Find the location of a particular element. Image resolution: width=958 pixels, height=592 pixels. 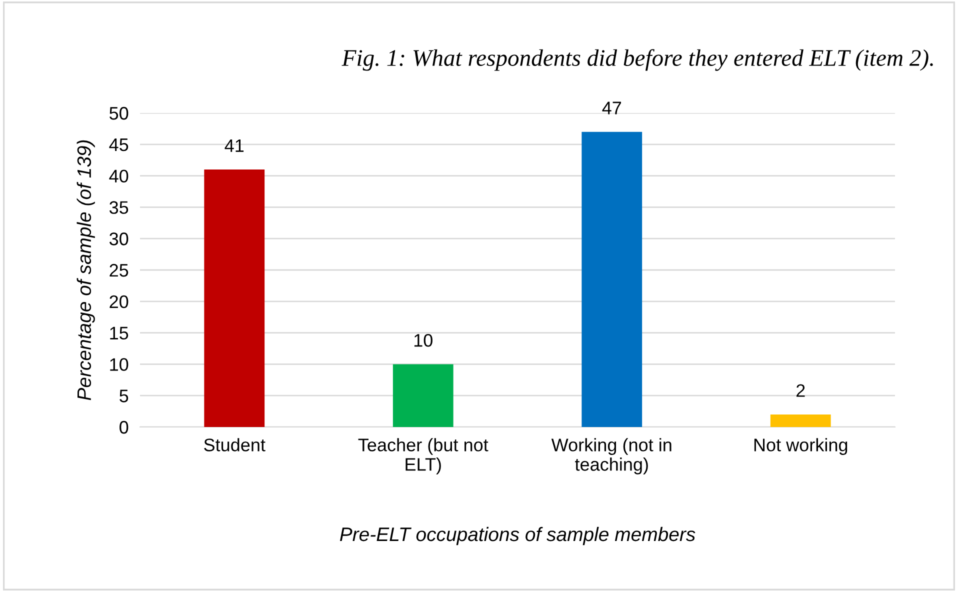

y-tick-label: 15 is located at coordinates (119, 333).